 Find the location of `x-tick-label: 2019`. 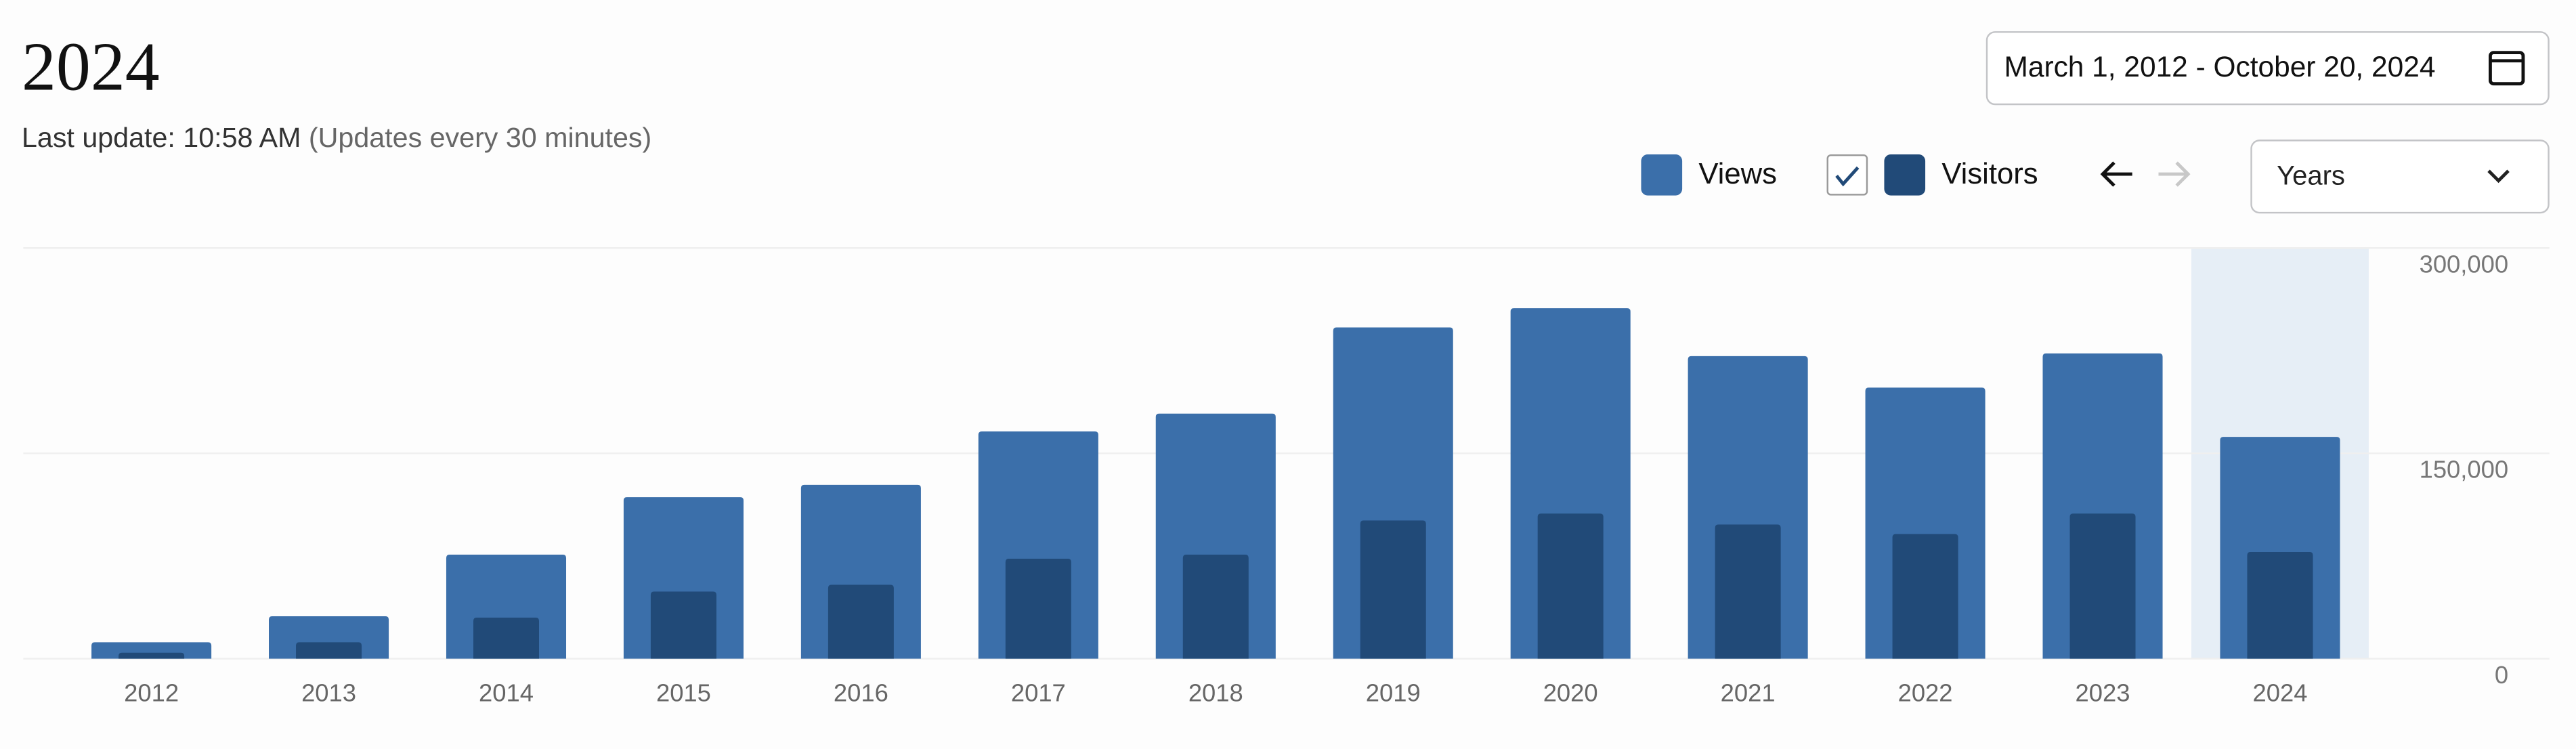

x-tick-label: 2019 is located at coordinates (1393, 693).